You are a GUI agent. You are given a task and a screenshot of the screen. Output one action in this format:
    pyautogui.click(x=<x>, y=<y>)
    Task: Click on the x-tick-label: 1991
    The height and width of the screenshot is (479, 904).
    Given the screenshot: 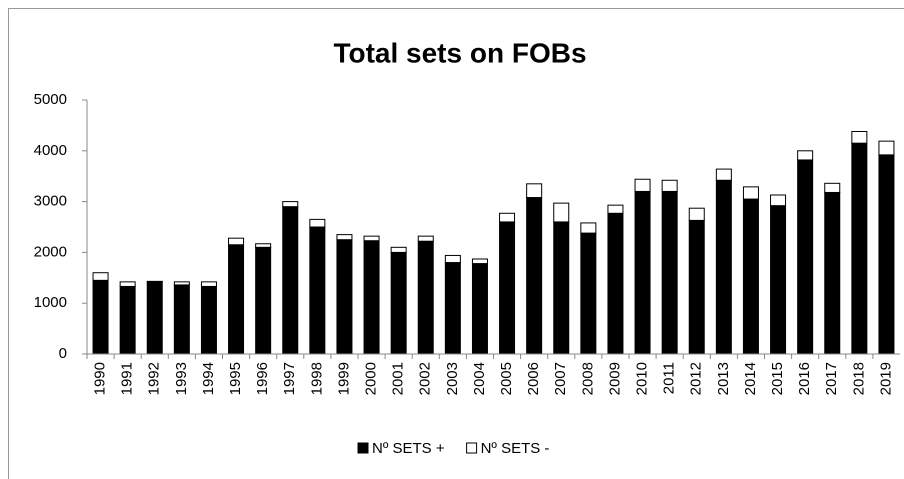 What is the action you would take?
    pyautogui.click(x=127, y=378)
    